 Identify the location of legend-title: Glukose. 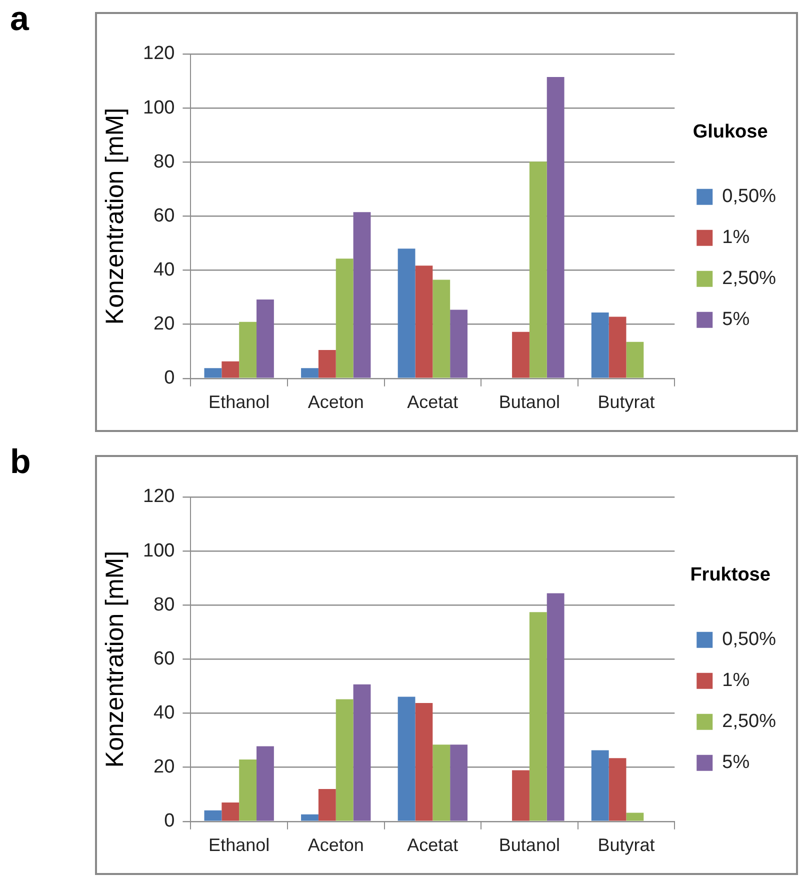
(730, 131).